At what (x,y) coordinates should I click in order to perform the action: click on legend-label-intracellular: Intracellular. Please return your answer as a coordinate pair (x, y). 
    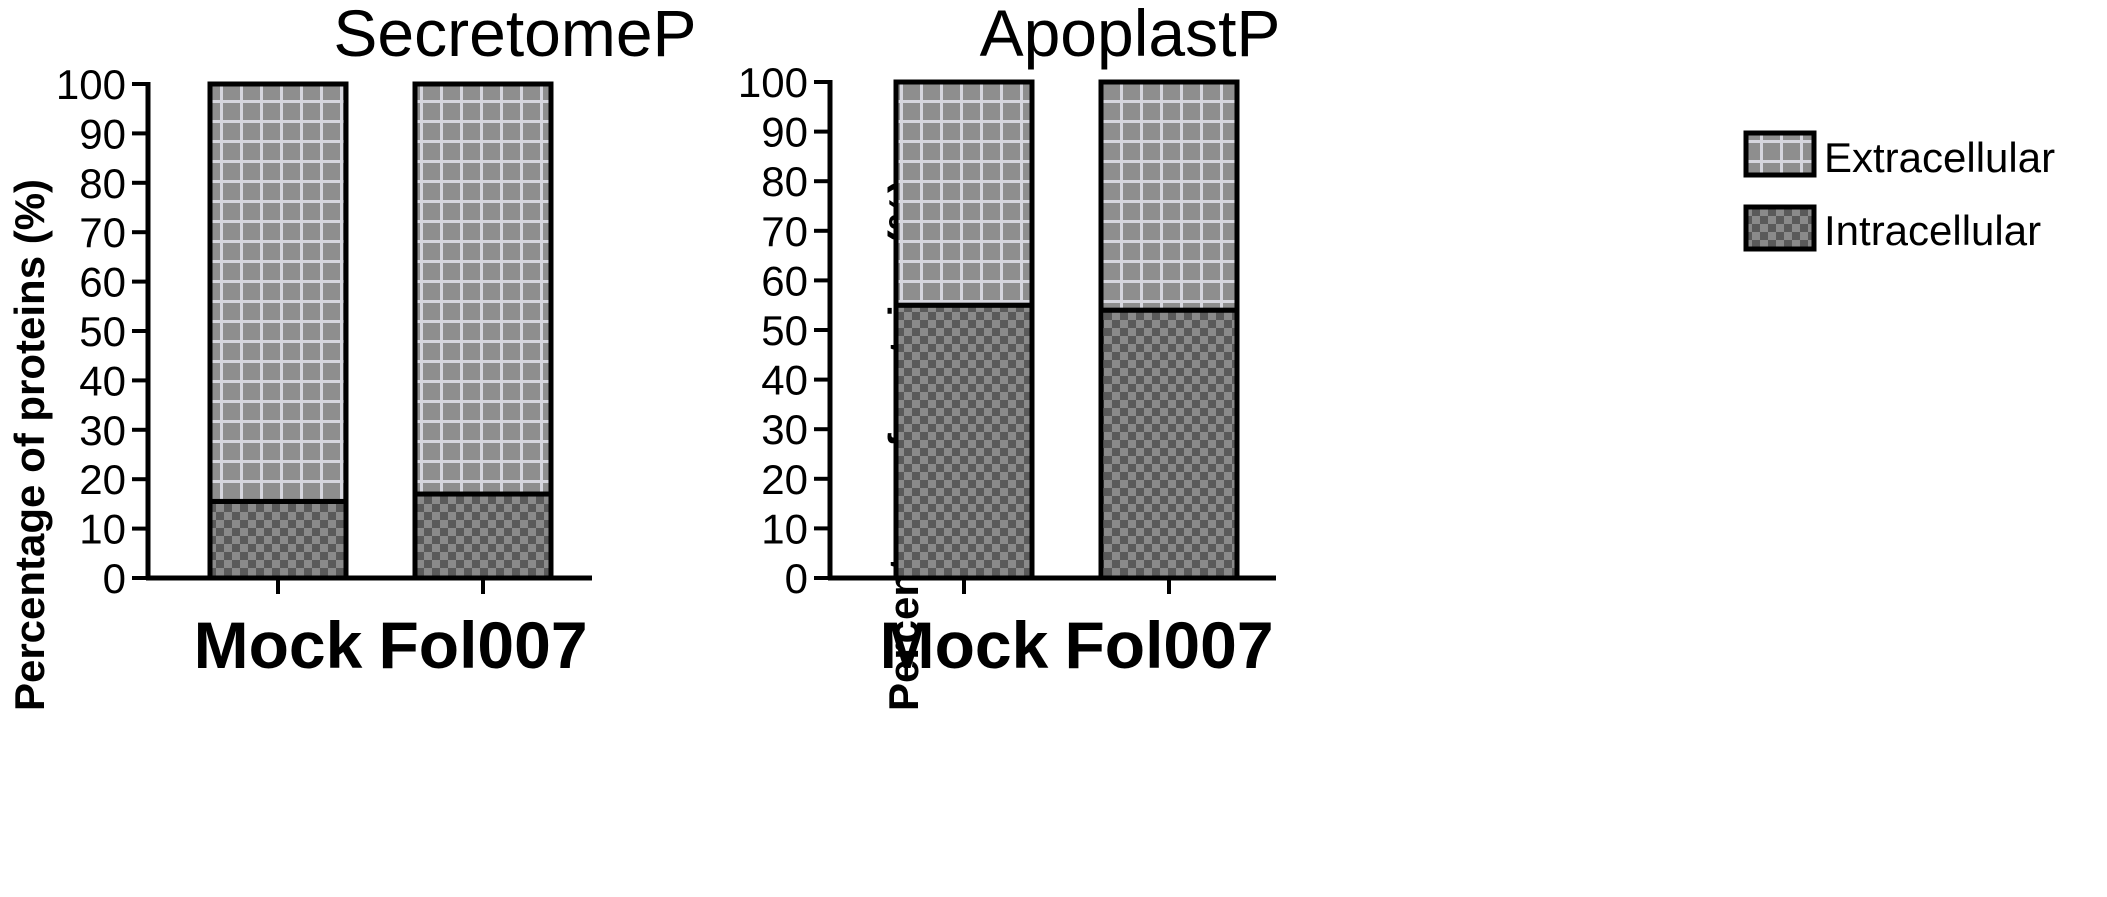
    Looking at the image, I should click on (1932, 230).